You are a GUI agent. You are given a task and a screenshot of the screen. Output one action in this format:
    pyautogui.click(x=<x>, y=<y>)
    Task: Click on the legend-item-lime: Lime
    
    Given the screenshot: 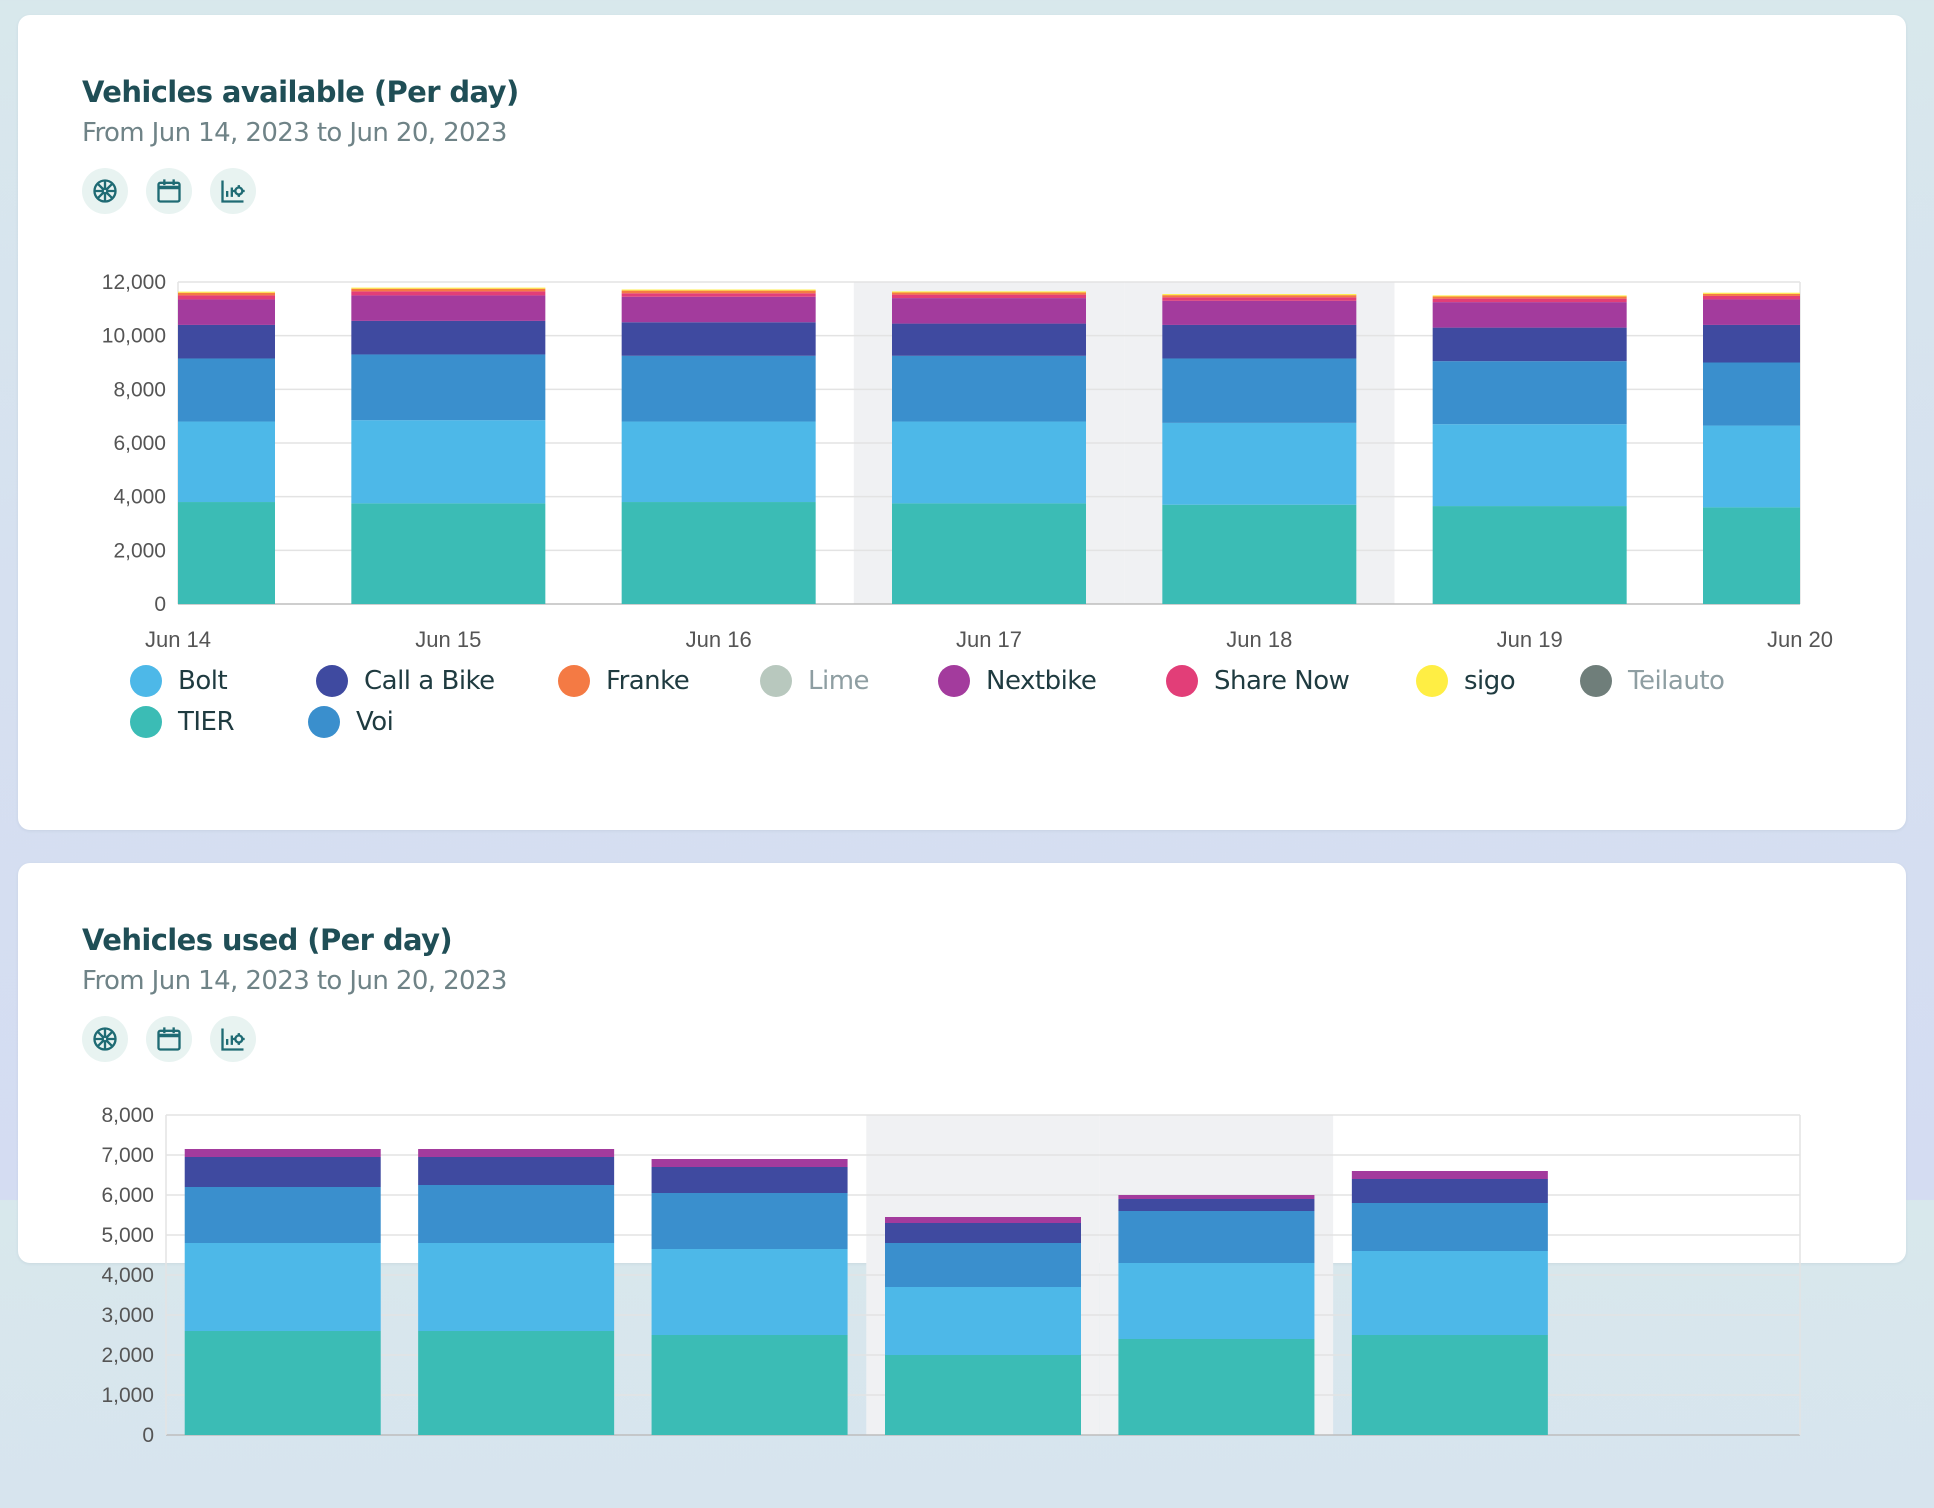 What is the action you would take?
    pyautogui.click(x=815, y=681)
    